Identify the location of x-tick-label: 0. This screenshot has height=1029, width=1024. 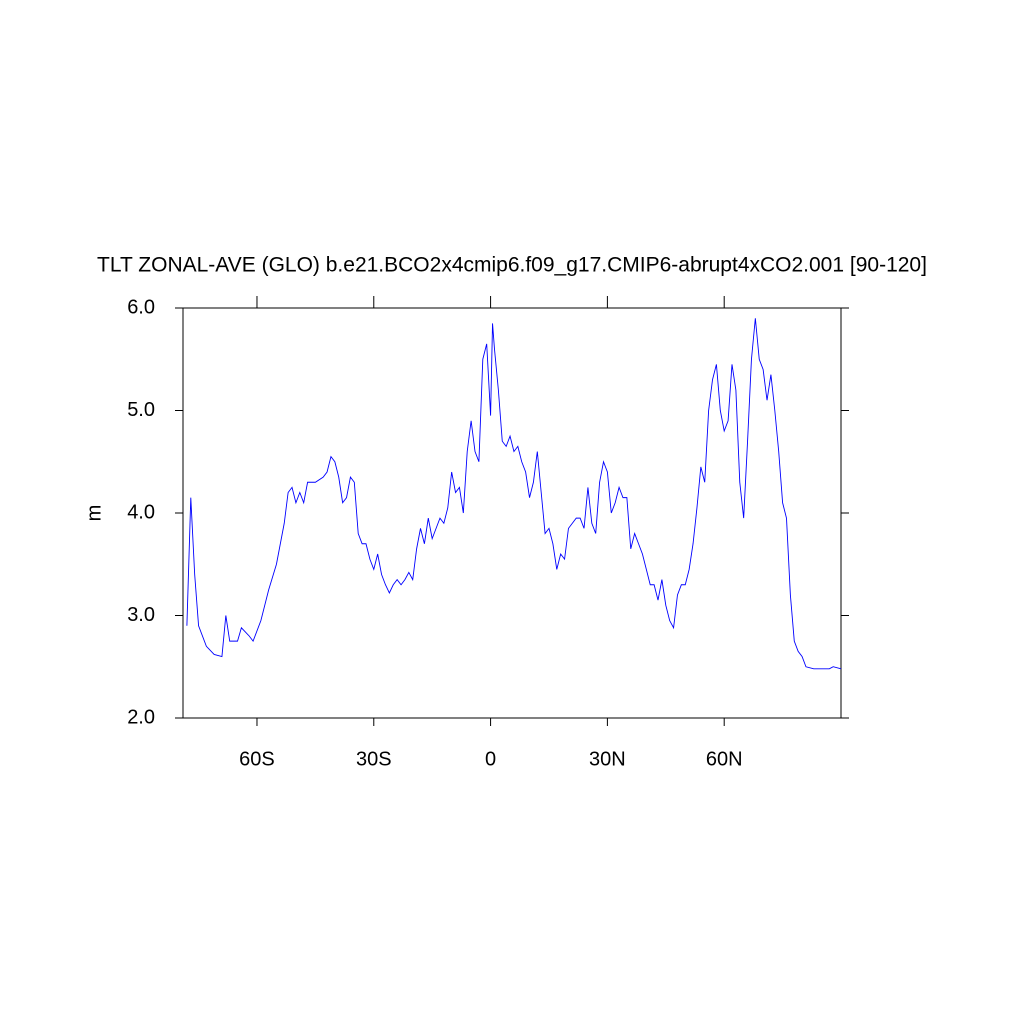
(490, 759).